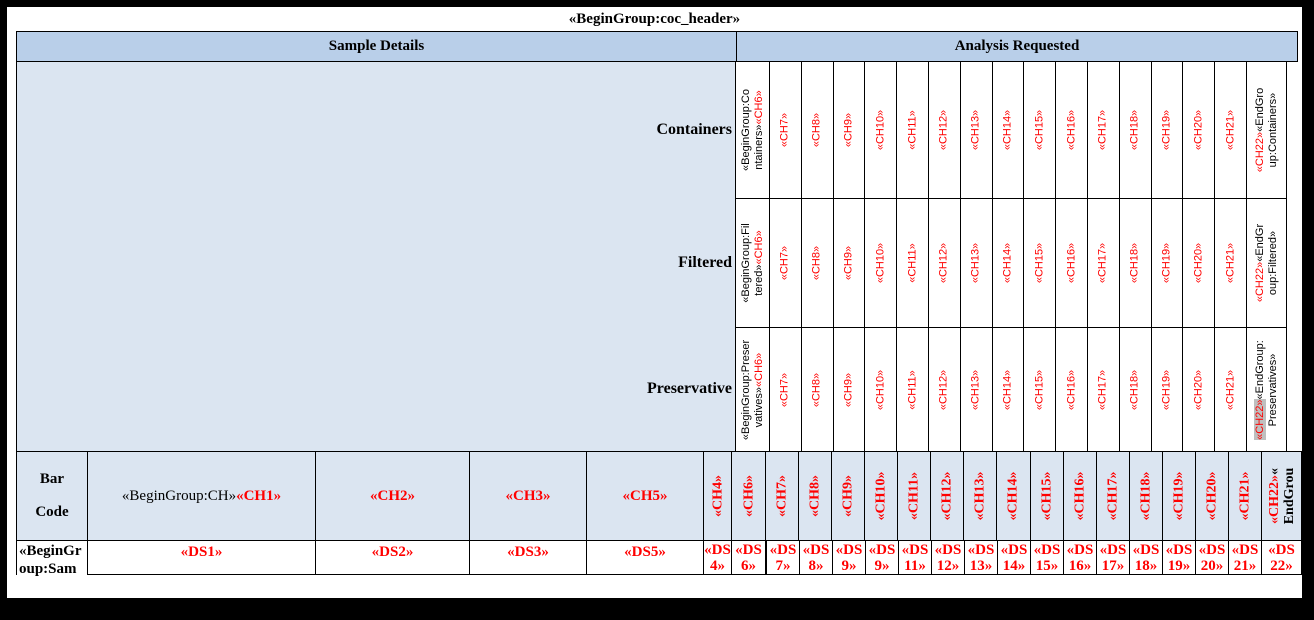 The height and width of the screenshot is (620, 1314). What do you see at coordinates (849, 263) in the screenshot?
I see `ch-field-cell: «CH9»` at bounding box center [849, 263].